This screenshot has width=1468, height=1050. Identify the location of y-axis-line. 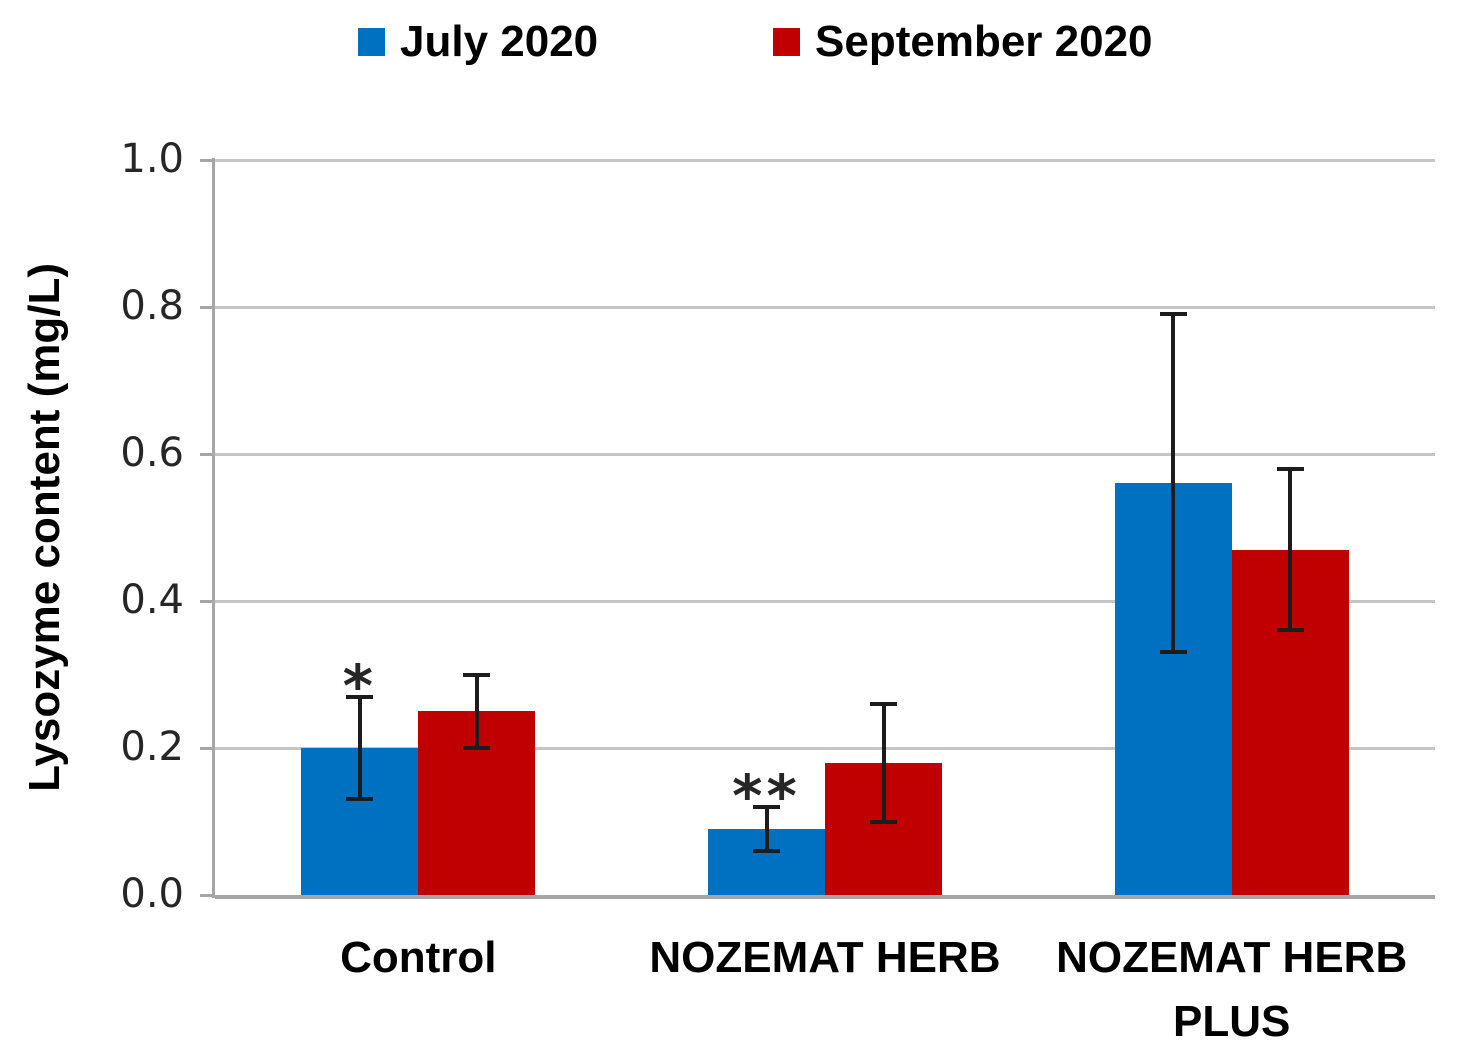
(213, 528).